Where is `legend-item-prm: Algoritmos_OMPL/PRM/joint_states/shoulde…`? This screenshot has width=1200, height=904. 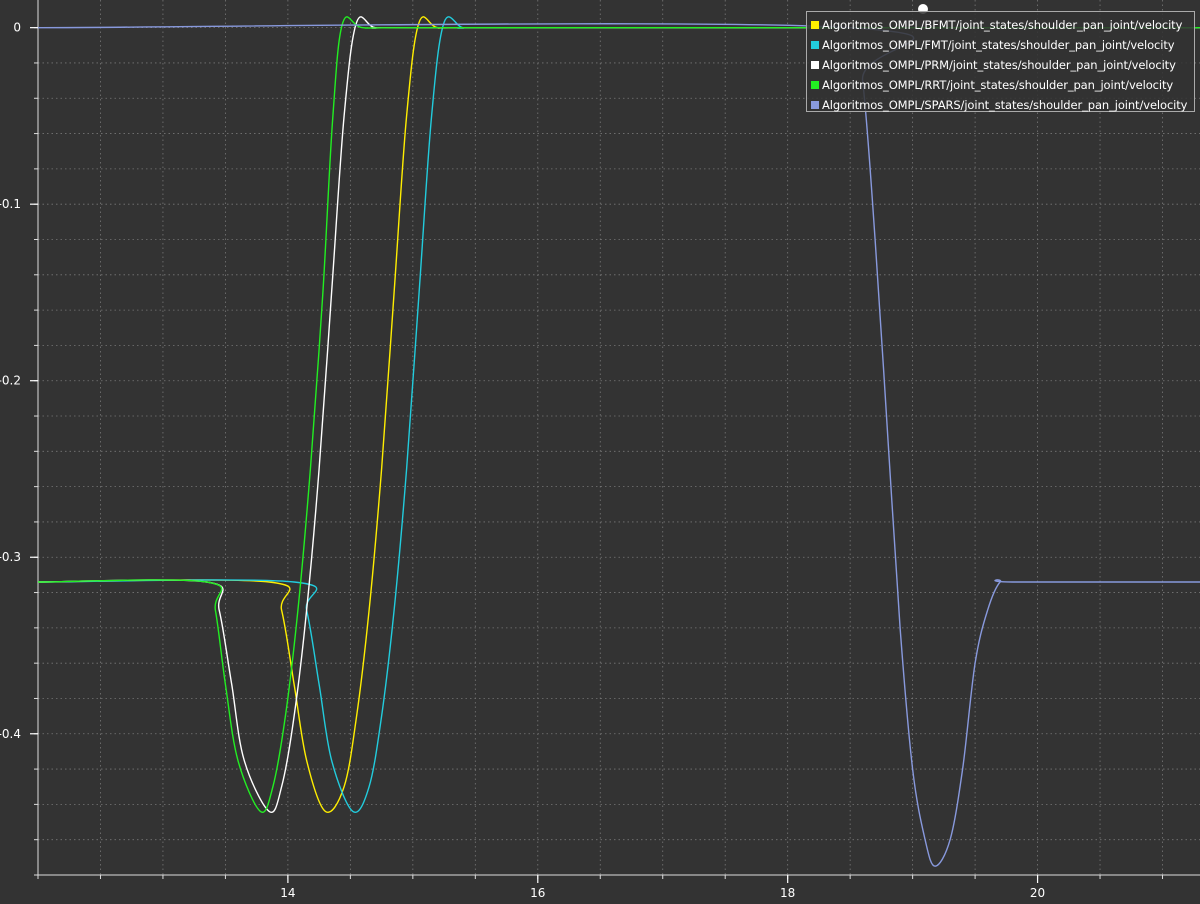 legend-item-prm: Algoritmos_OMPL/PRM/joint_states/shoulde… is located at coordinates (1000, 65).